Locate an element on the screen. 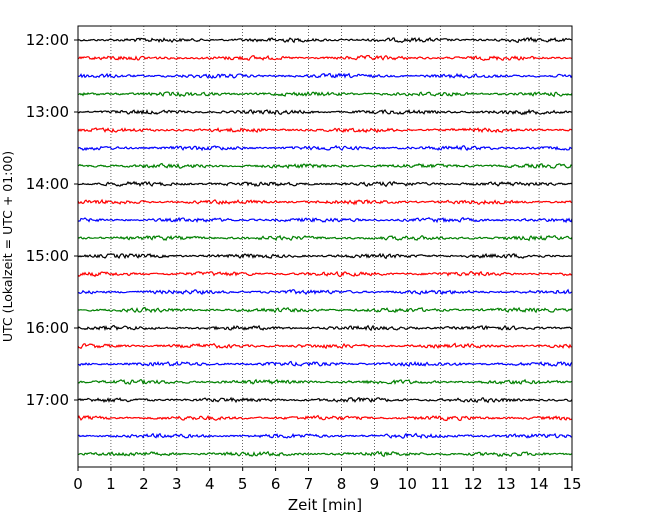  x-axis-ticks: 0 1 2 3 4 5 6 7 8 9 10 11 12 13 14 15 is located at coordinates (327, 480).